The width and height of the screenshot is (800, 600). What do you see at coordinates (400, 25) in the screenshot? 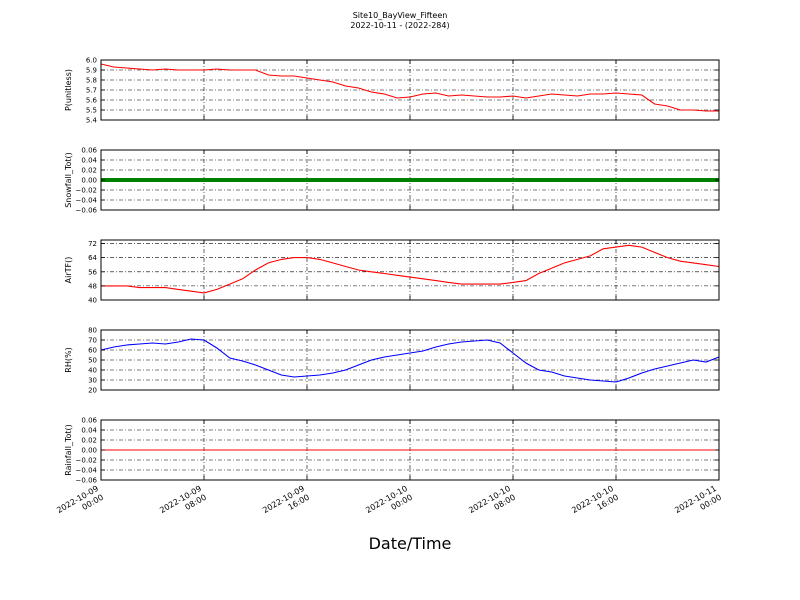
I see `chart-subtitle: 2022-10-11 - (2022-284)` at bounding box center [400, 25].